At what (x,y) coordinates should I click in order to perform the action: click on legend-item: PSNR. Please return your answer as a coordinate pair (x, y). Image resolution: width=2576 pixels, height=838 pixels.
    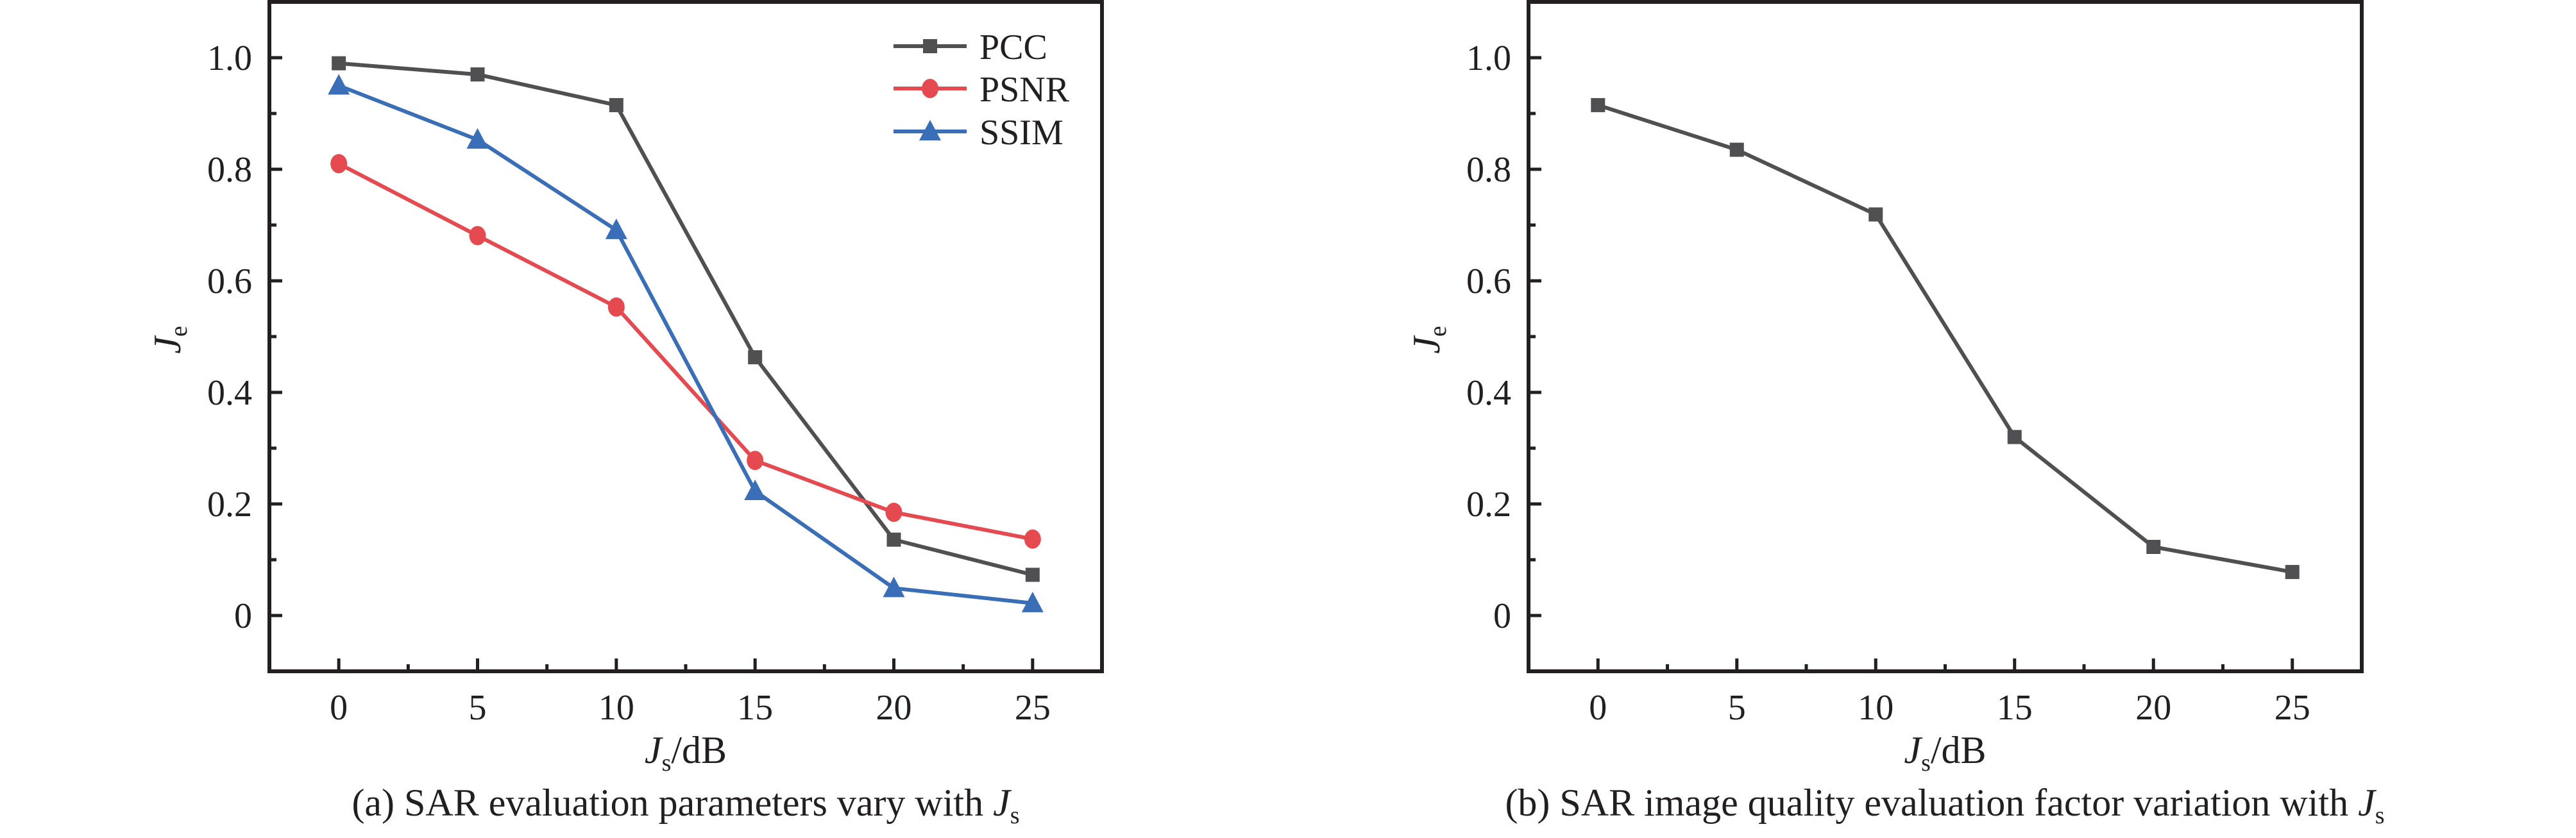
    Looking at the image, I should click on (982, 90).